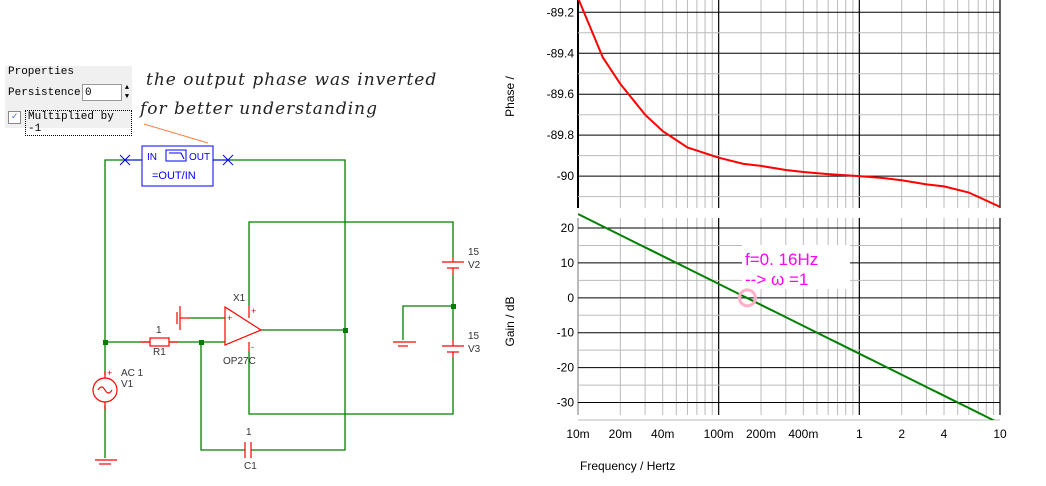 Image resolution: width=1046 pixels, height=486 pixels. What do you see at coordinates (474, 349) in the screenshot?
I see `v3-name: V3` at bounding box center [474, 349].